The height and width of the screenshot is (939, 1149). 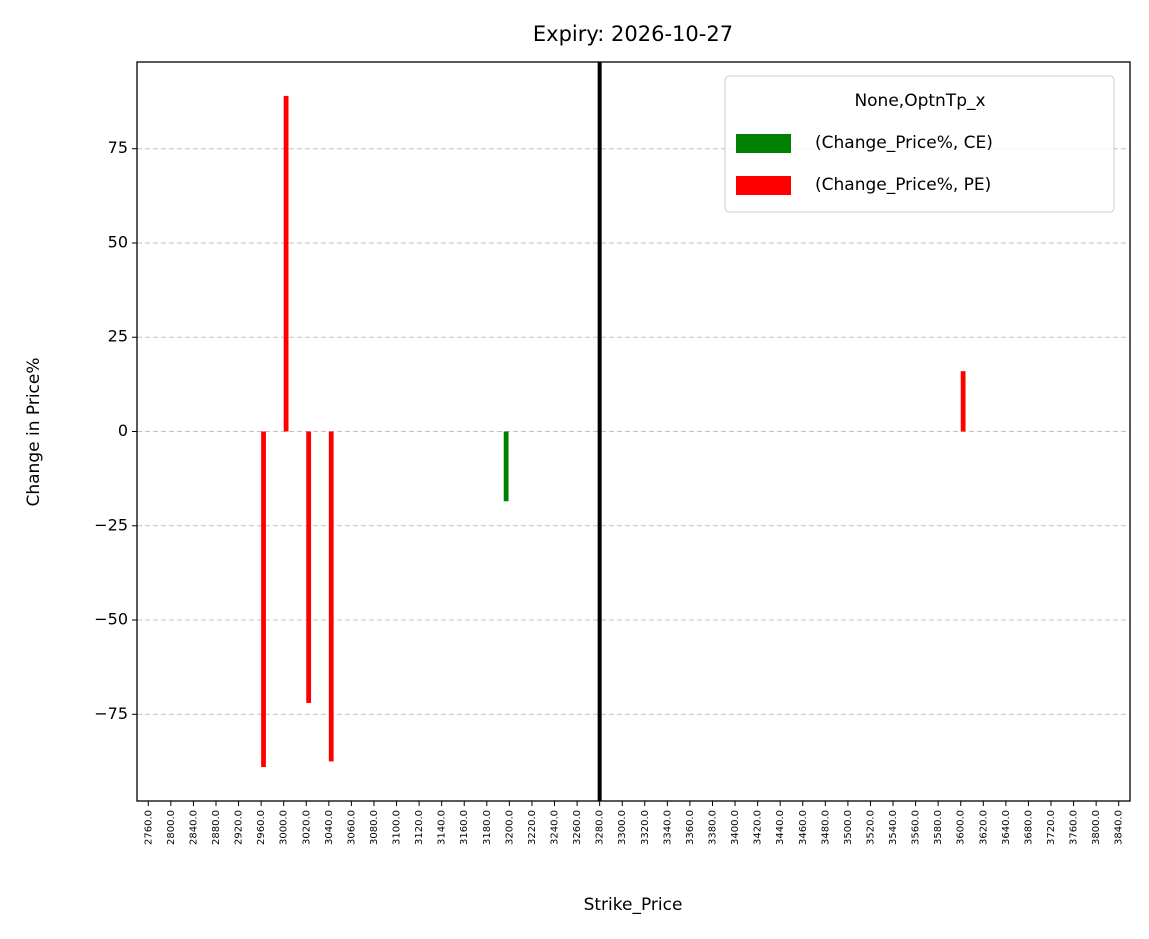 I want to click on x-tick-label: 3420.0, so click(x=758, y=827).